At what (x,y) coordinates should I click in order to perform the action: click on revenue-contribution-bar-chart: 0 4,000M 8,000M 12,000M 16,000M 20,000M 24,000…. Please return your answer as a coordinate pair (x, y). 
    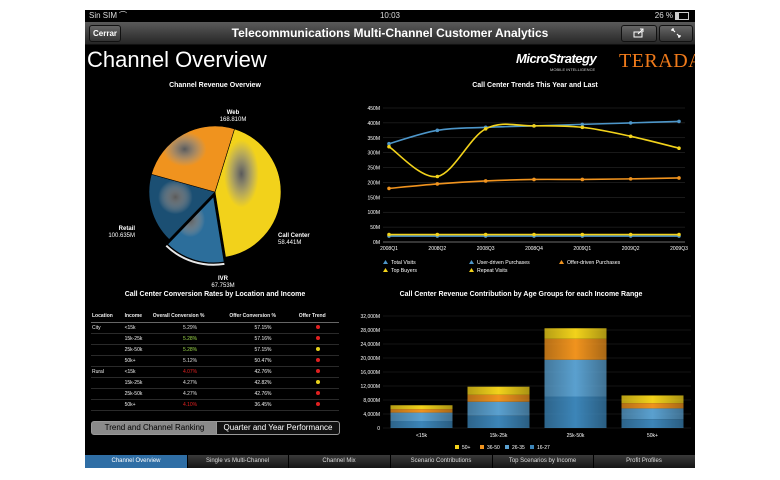
    Looking at the image, I should click on (521, 377).